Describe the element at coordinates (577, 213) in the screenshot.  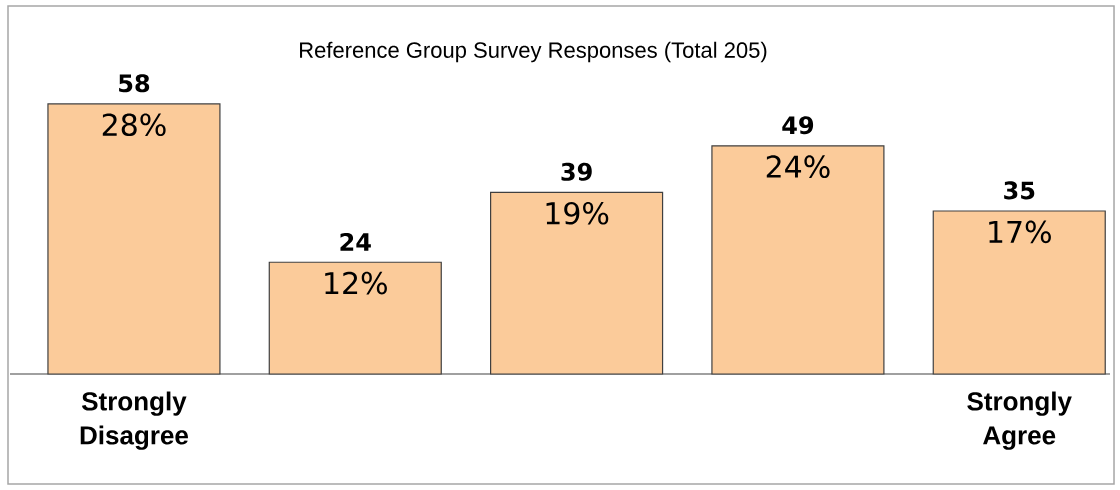
I see `annotation: 19%` at that location.